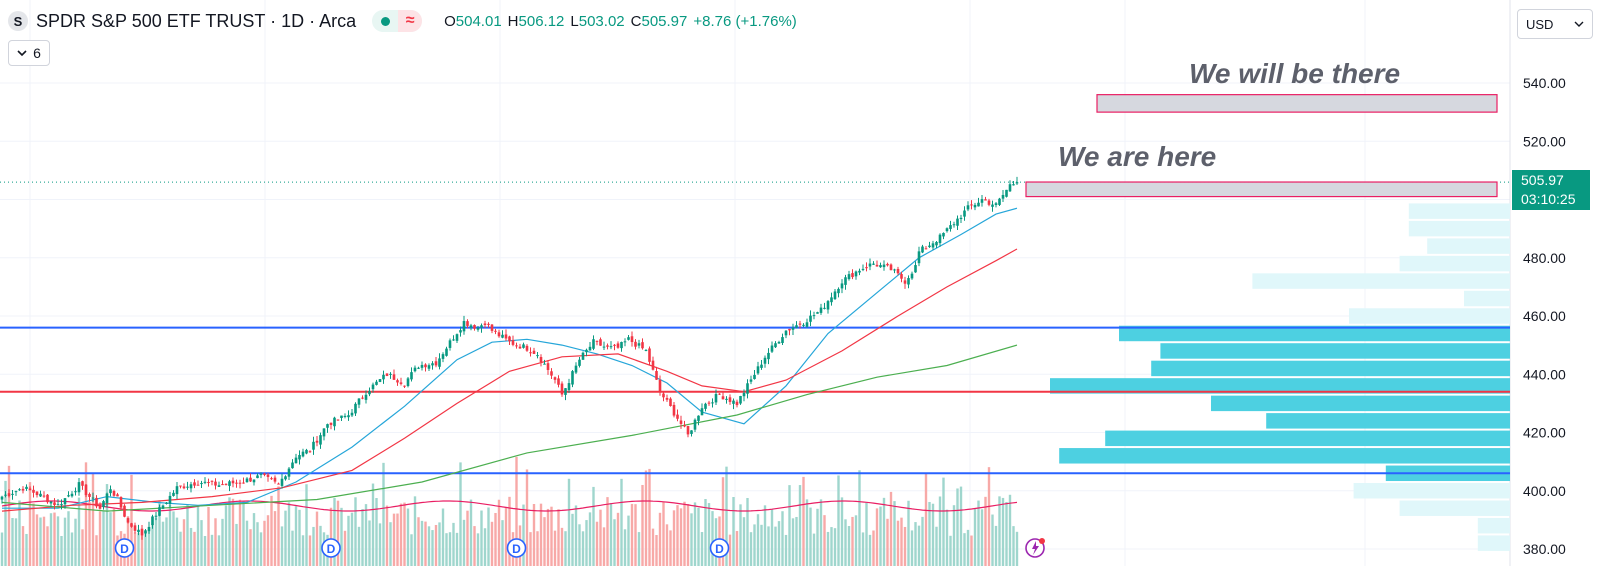 This screenshot has width=1600, height=566. I want to click on currency-select: USD, so click(1555, 24).